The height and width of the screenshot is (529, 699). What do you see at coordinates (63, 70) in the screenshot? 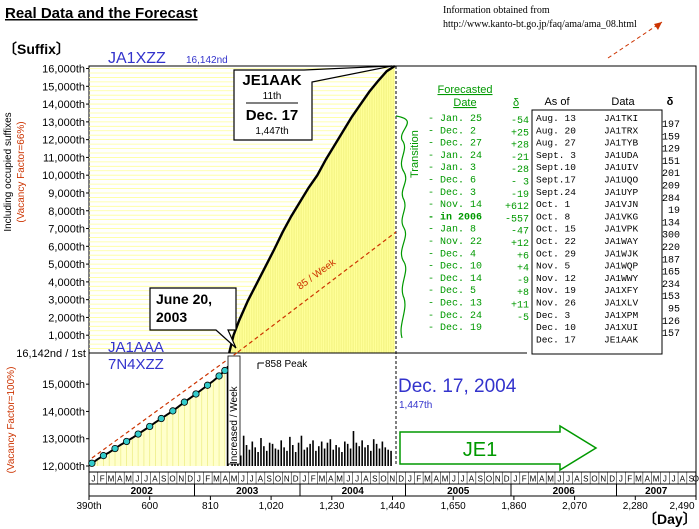
I see `y-tick-label: 16,000th` at bounding box center [63, 70].